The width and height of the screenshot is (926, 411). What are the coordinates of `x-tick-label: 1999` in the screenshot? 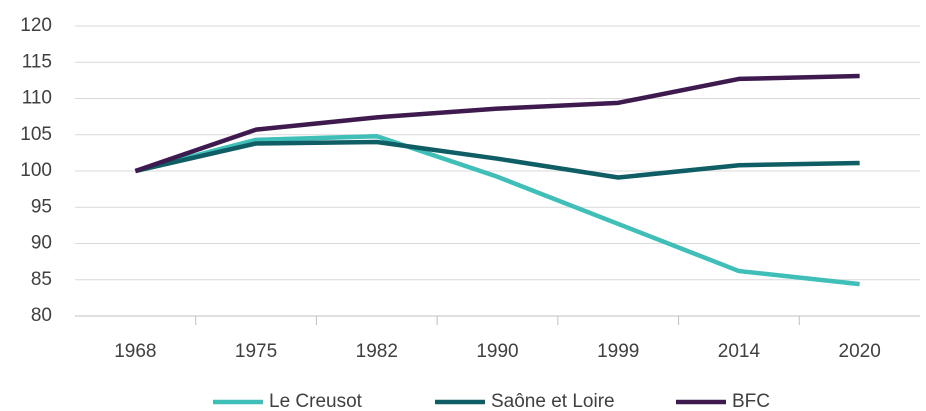 It's located at (618, 351).